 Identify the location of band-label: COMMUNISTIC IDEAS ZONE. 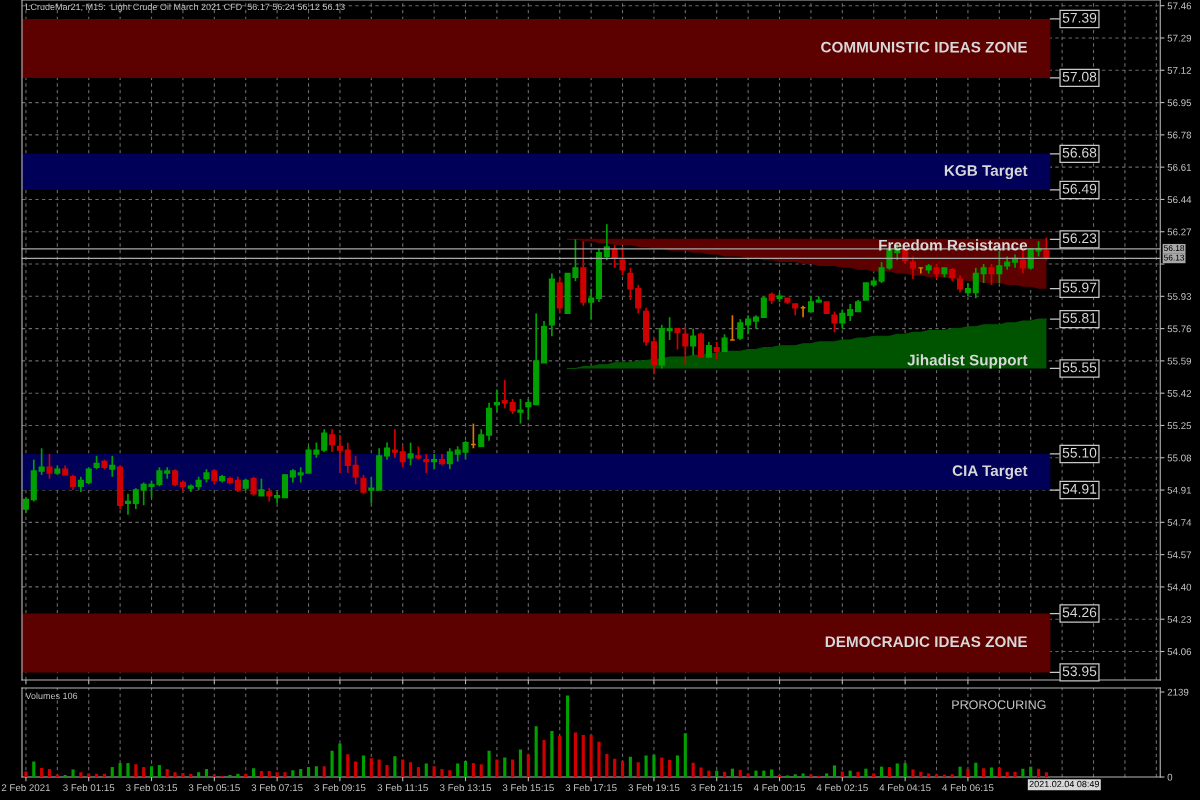
(924, 47).